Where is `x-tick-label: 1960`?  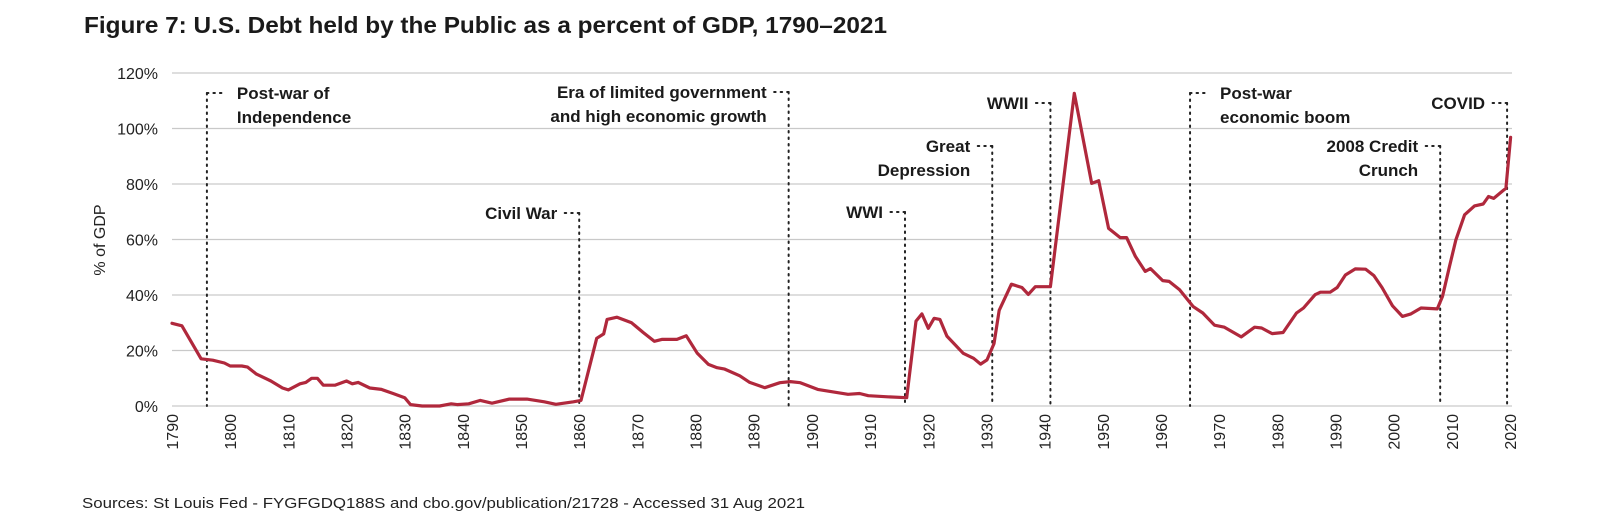
x-tick-label: 1960 is located at coordinates (1162, 432).